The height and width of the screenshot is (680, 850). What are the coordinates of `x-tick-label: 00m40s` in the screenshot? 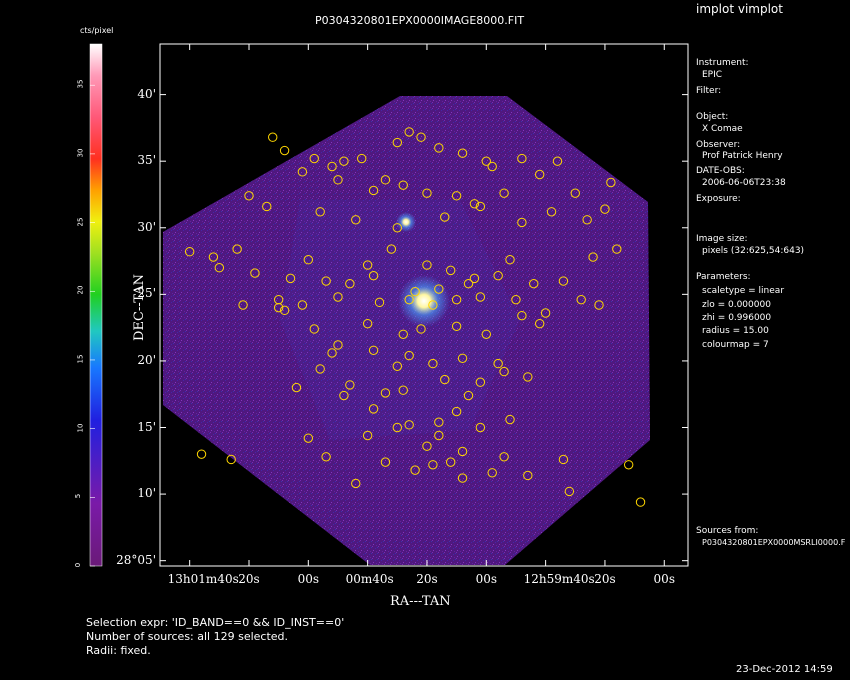 It's located at (369, 579).